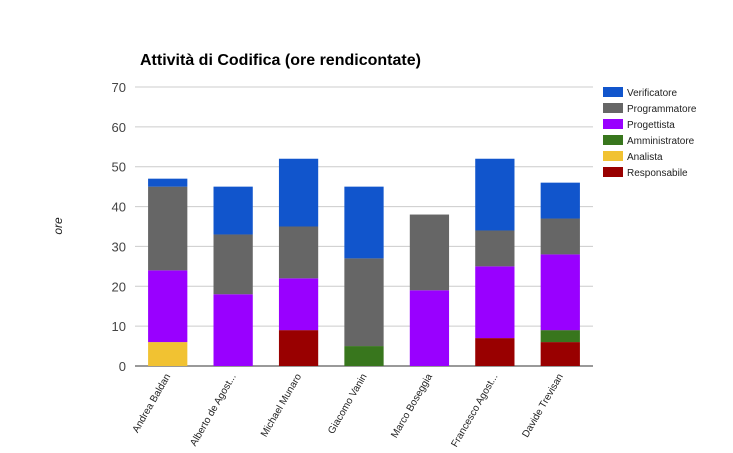  What do you see at coordinates (119, 326) in the screenshot?
I see `y-tick-label: 10` at bounding box center [119, 326].